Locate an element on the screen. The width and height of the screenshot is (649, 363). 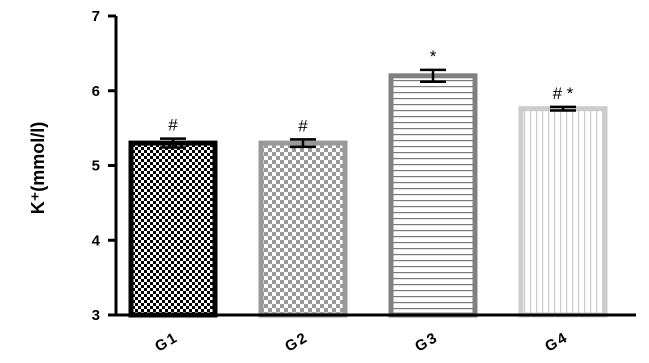
y-tick-label: 7 is located at coordinates (96, 16).